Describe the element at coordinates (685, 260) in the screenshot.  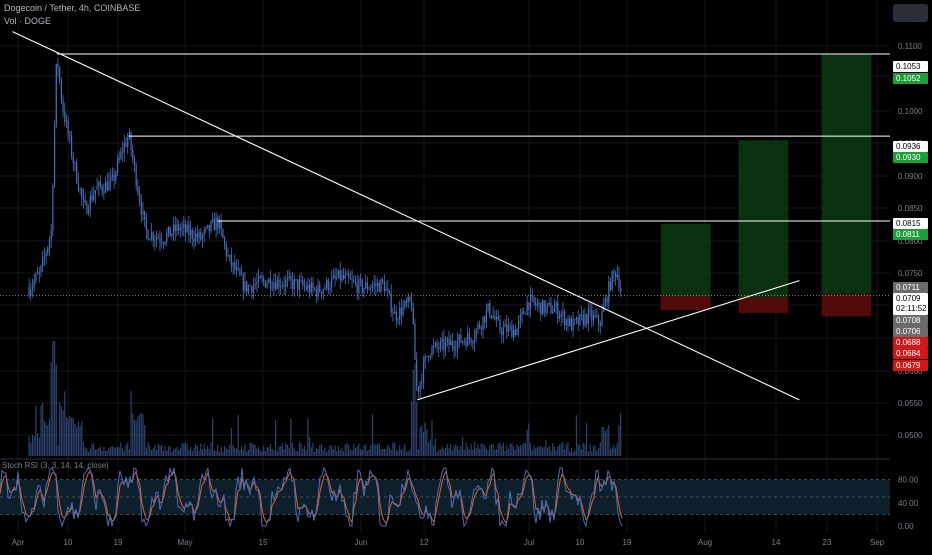
I see `profit-zone` at that location.